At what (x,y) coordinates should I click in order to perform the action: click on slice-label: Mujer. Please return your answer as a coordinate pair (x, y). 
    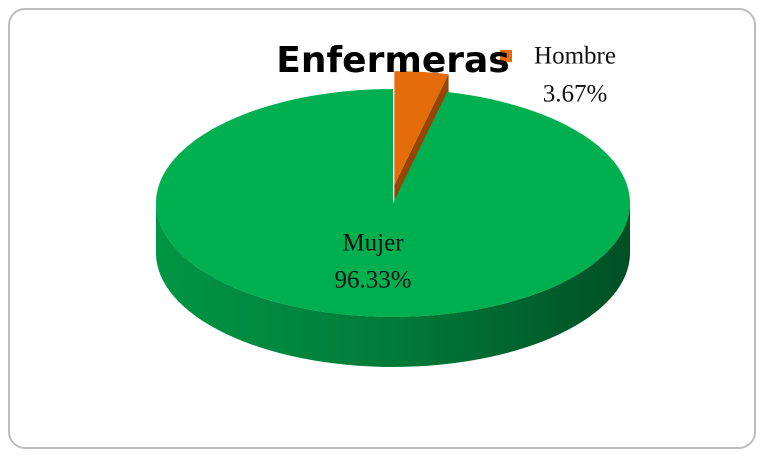
    Looking at the image, I should click on (373, 243).